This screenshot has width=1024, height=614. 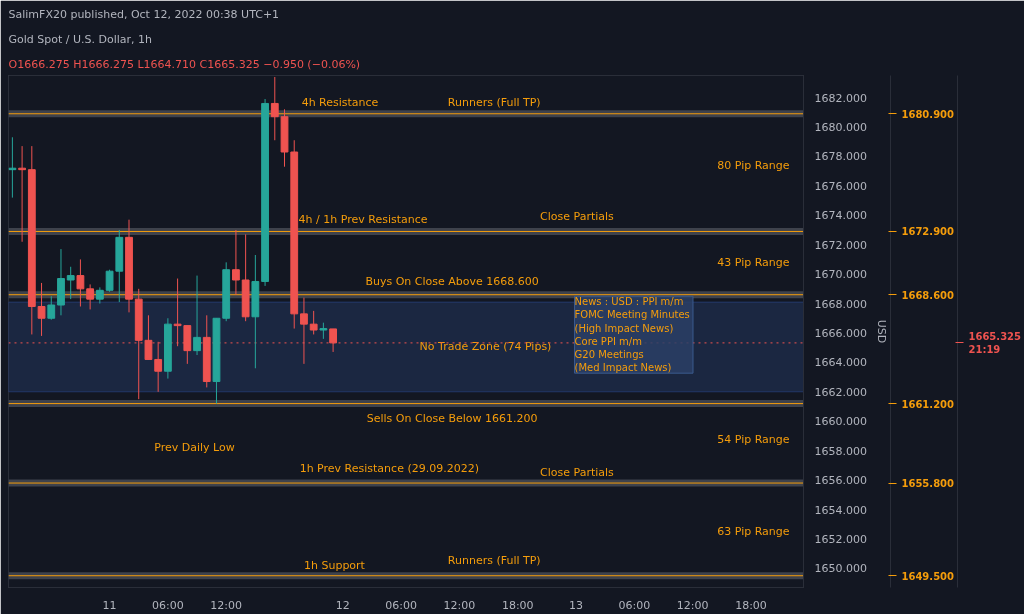 What do you see at coordinates (80, 39) in the screenshot?
I see `chart-title: Gold Spot / U.S. Dollar, 1h` at bounding box center [80, 39].